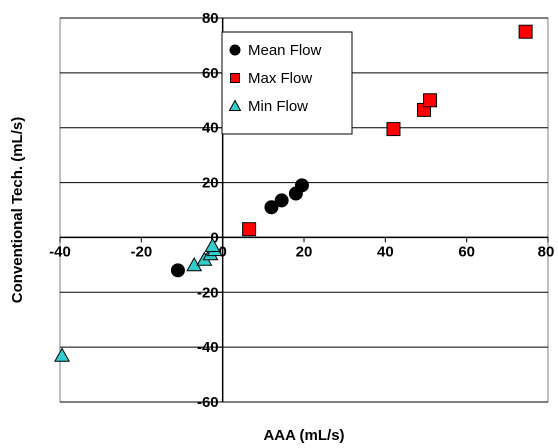 The width and height of the screenshot is (558, 448). I want to click on legend-label-min-flow: Min Flow, so click(278, 106).